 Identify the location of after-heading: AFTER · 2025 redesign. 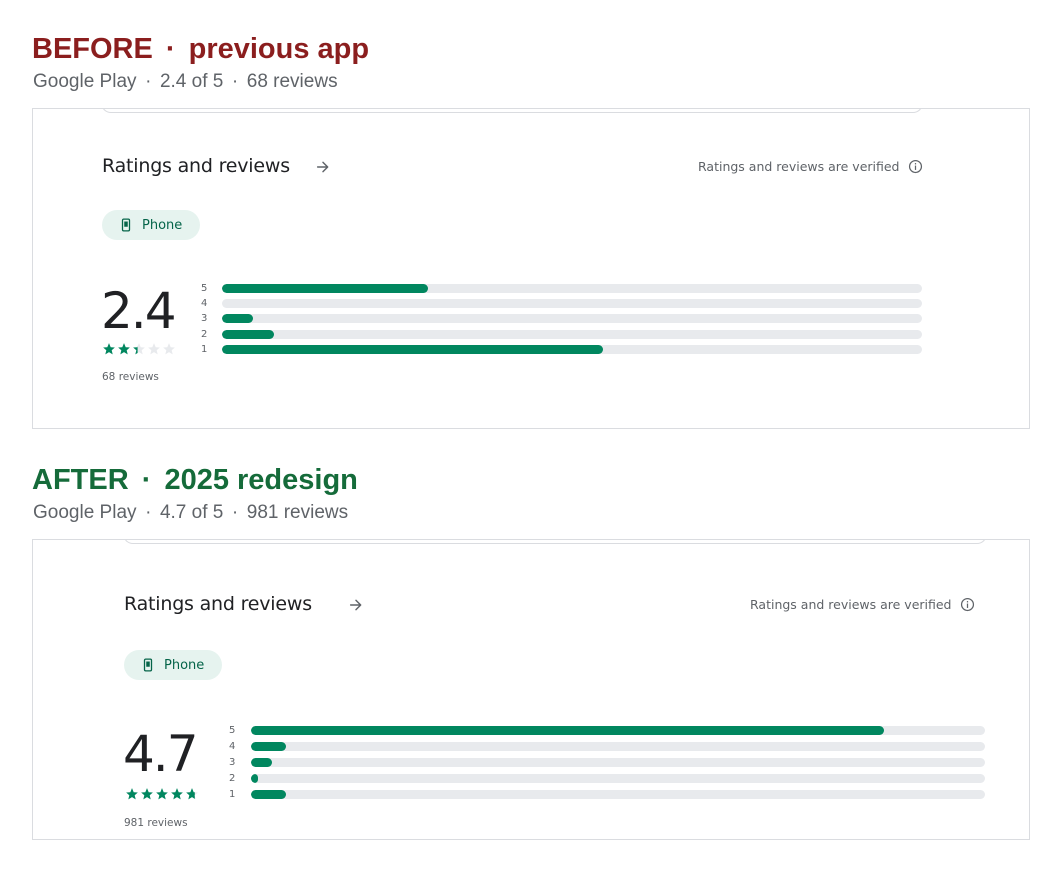
(195, 480).